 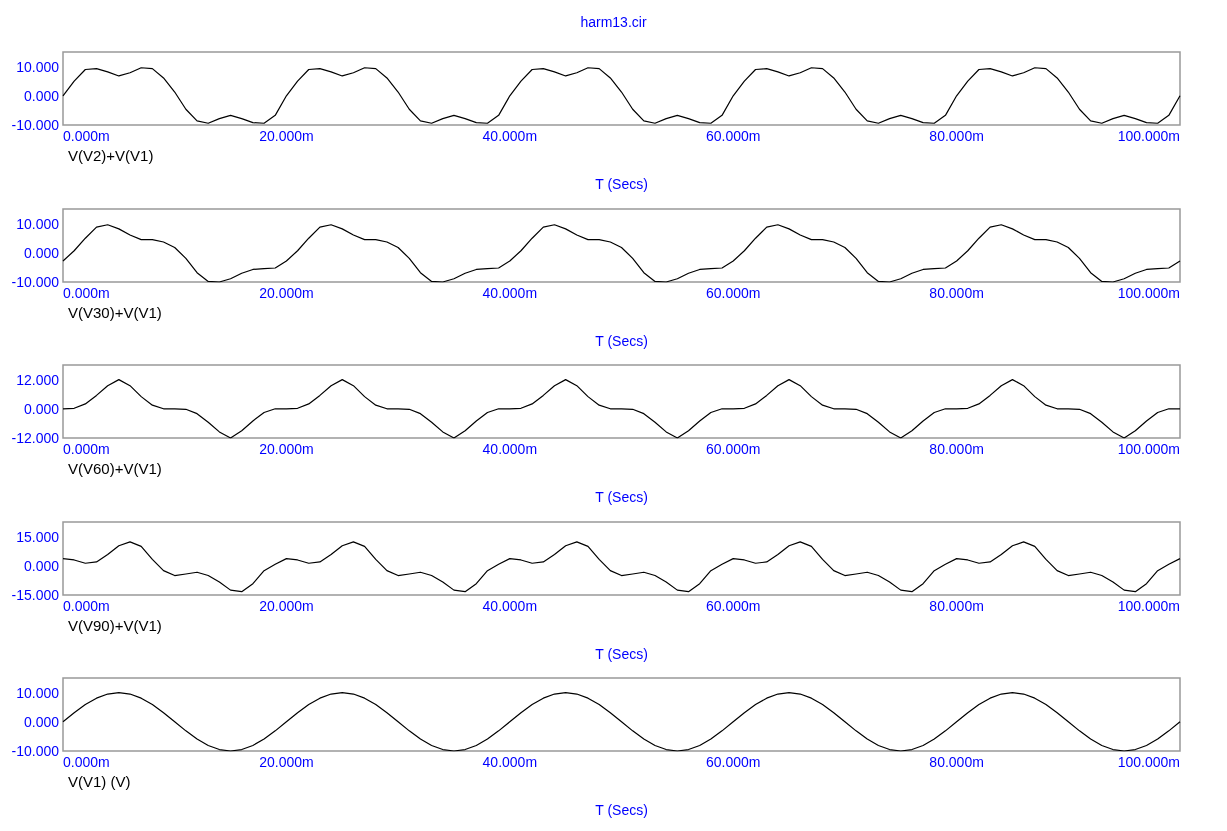 I want to click on text: V(V1) (V), so click(x=99, y=781).